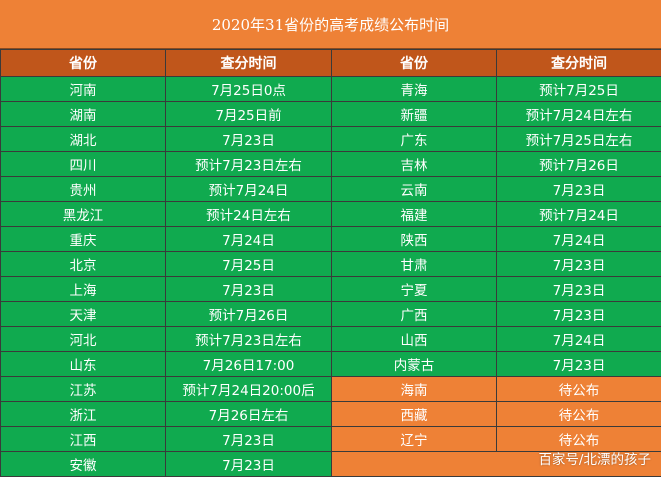  I want to click on table-row: 四川 预计7月23日左右 吉林 预计7月26日, so click(330, 164).